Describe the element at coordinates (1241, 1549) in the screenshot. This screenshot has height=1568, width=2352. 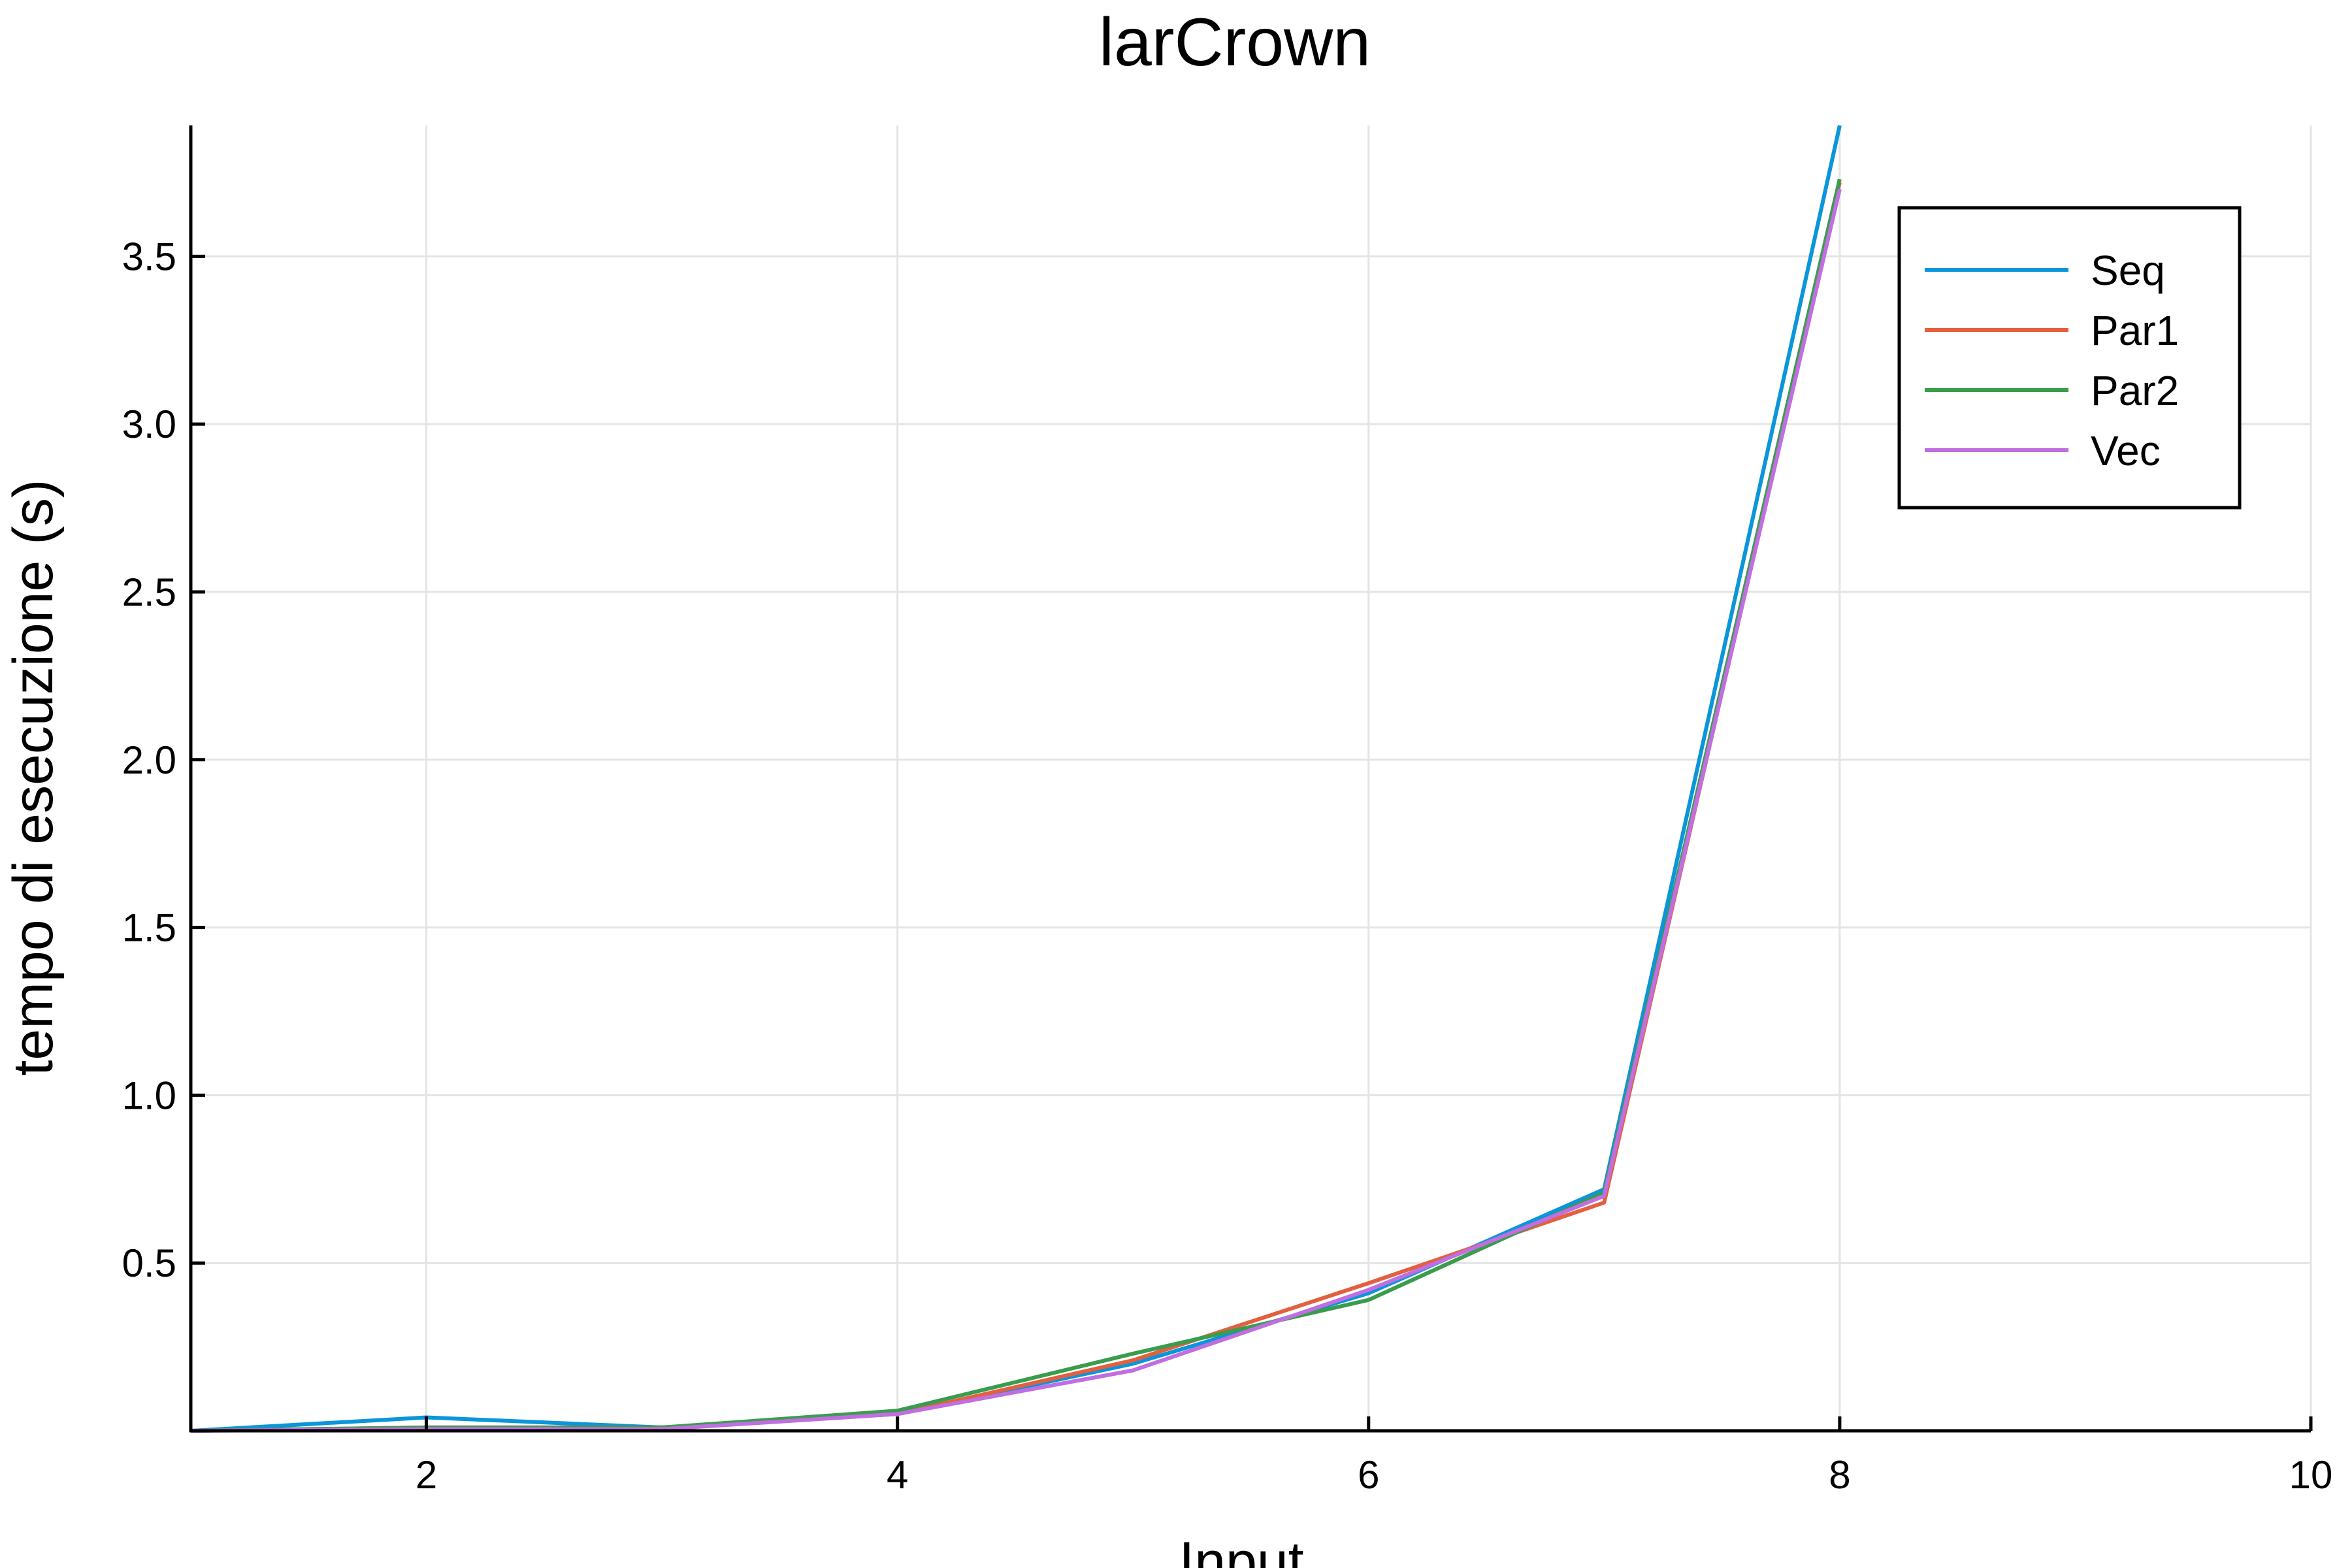
I see `x-axis-label: Input` at that location.